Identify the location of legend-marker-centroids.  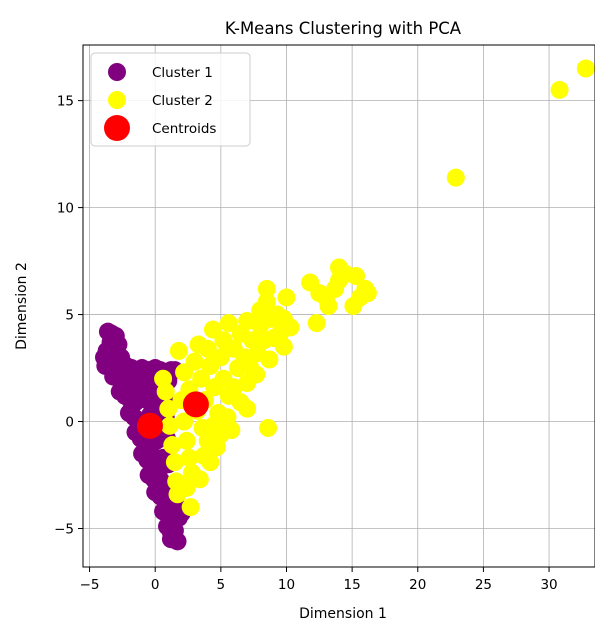
(117, 128).